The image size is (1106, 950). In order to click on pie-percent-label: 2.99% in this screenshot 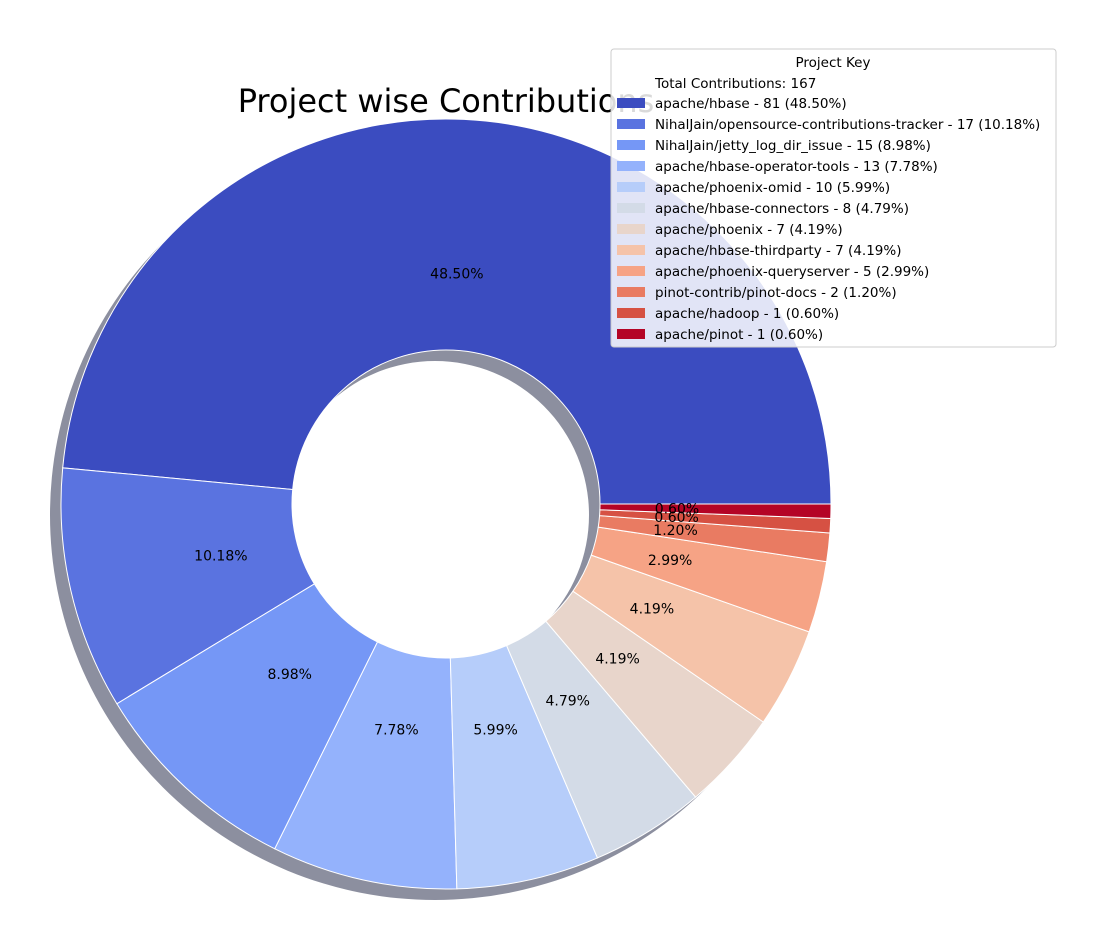, I will do `click(670, 561)`.